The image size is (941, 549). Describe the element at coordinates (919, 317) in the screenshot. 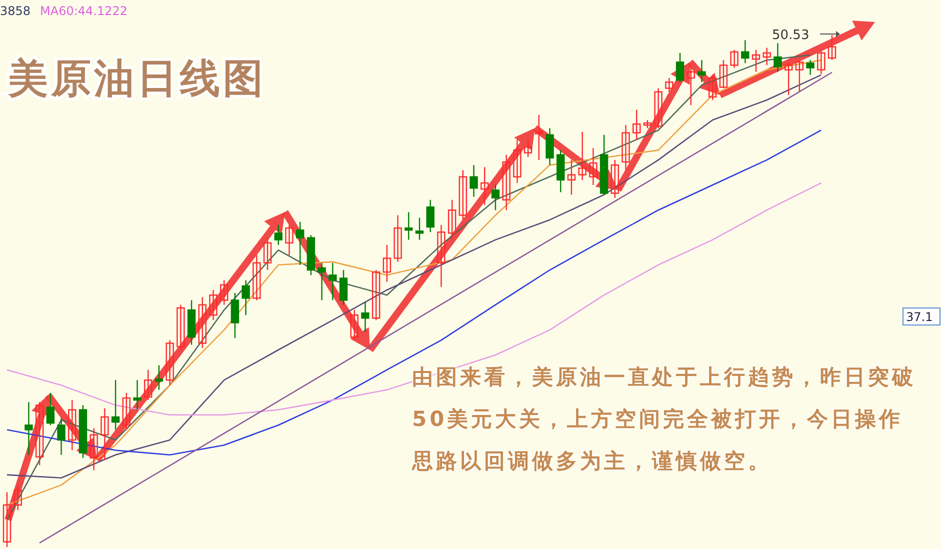

I see `text: 37.1` at that location.